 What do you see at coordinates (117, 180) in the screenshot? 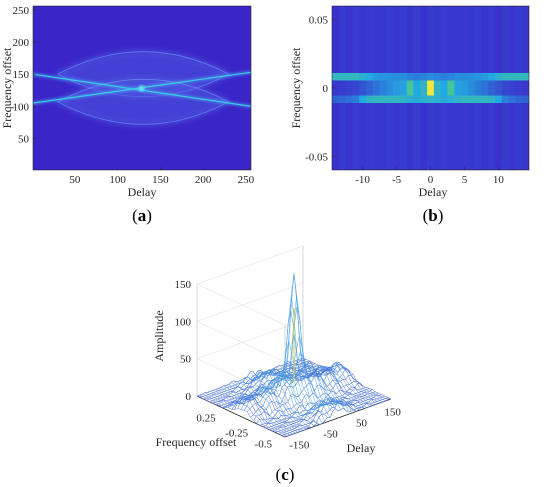
I see `panel-a-x-tick-label: 100` at bounding box center [117, 180].